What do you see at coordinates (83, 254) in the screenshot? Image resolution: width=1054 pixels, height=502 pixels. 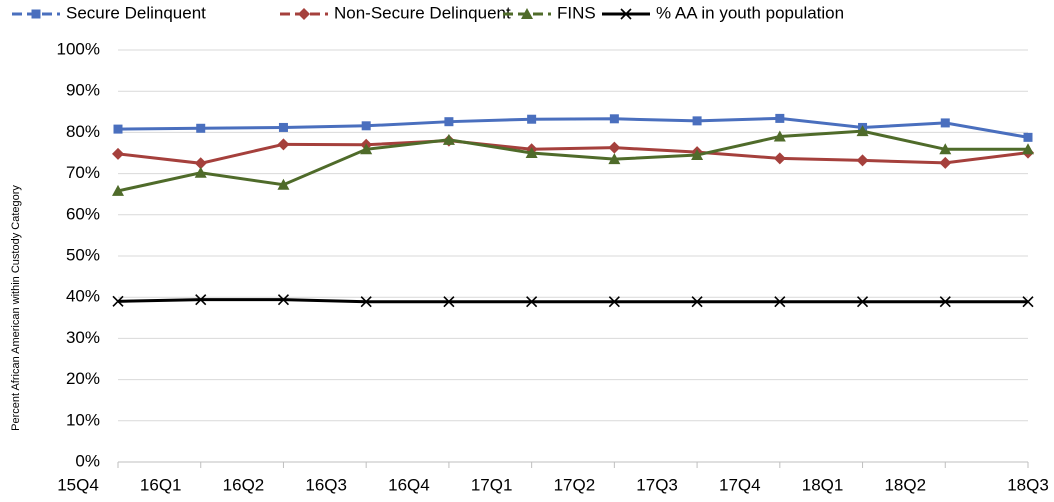 I see `y-tick-label: 50%` at bounding box center [83, 254].